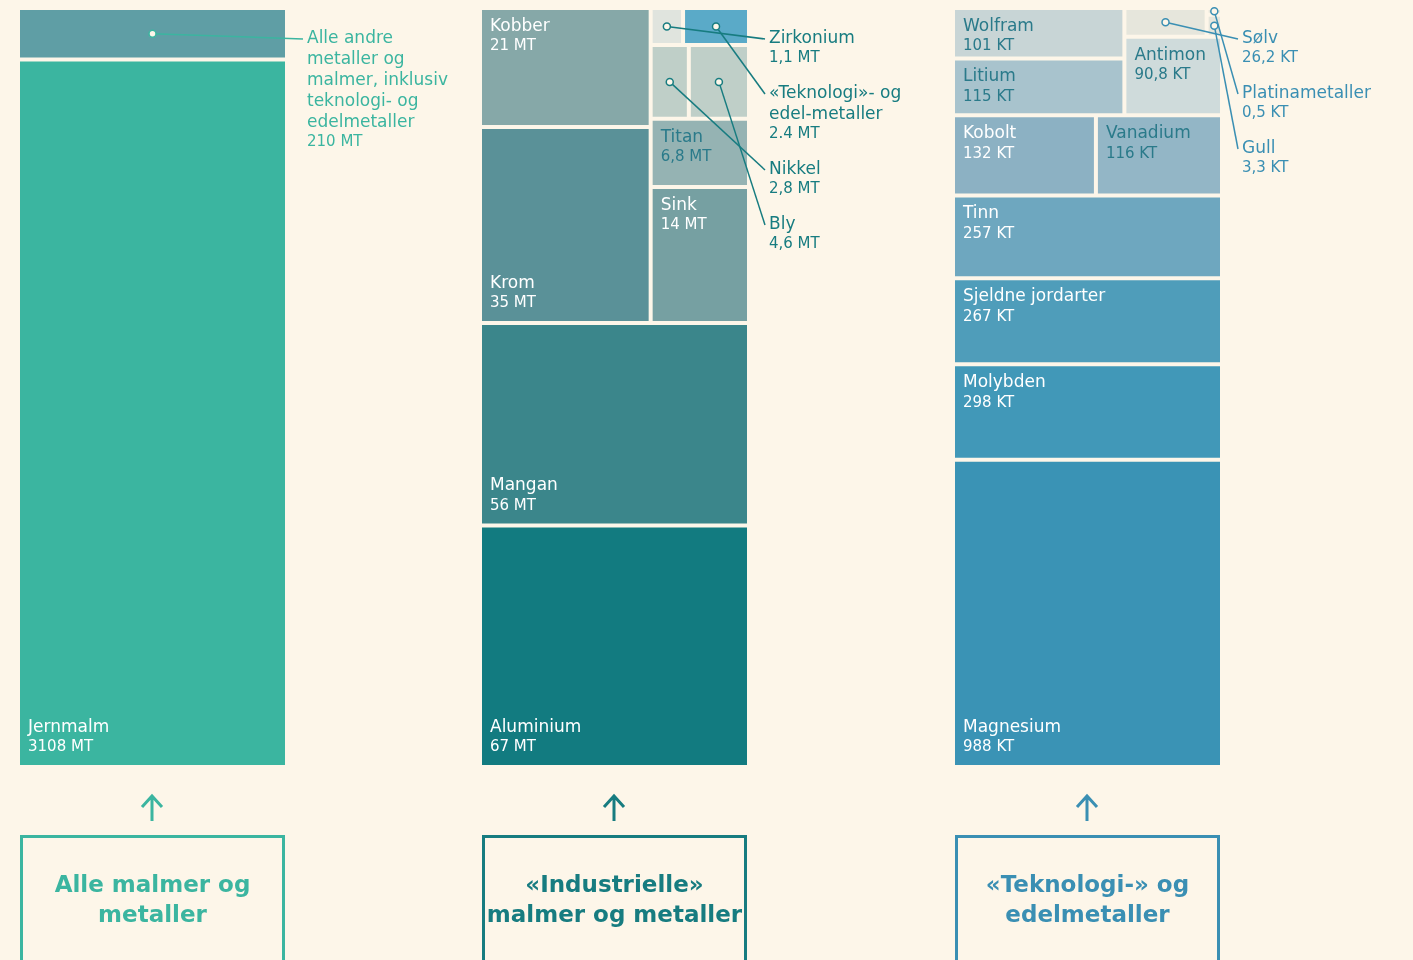 The width and height of the screenshot is (1413, 960). What do you see at coordinates (681, 135) in the screenshot?
I see `category-label: Titan` at bounding box center [681, 135].